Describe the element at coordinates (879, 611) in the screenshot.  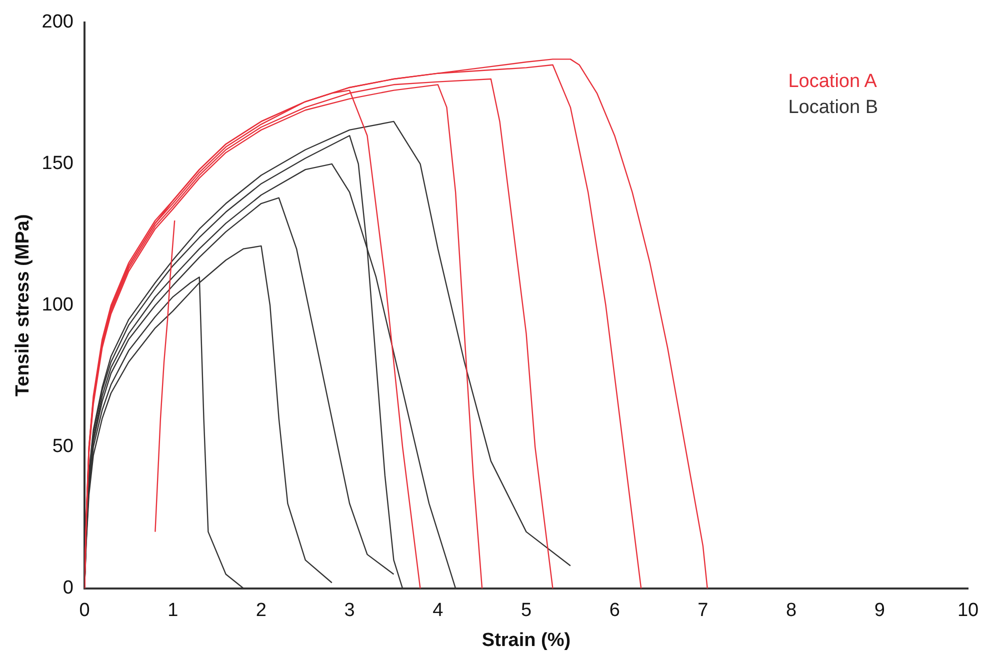
I see `x-tick-label: 9` at that location.